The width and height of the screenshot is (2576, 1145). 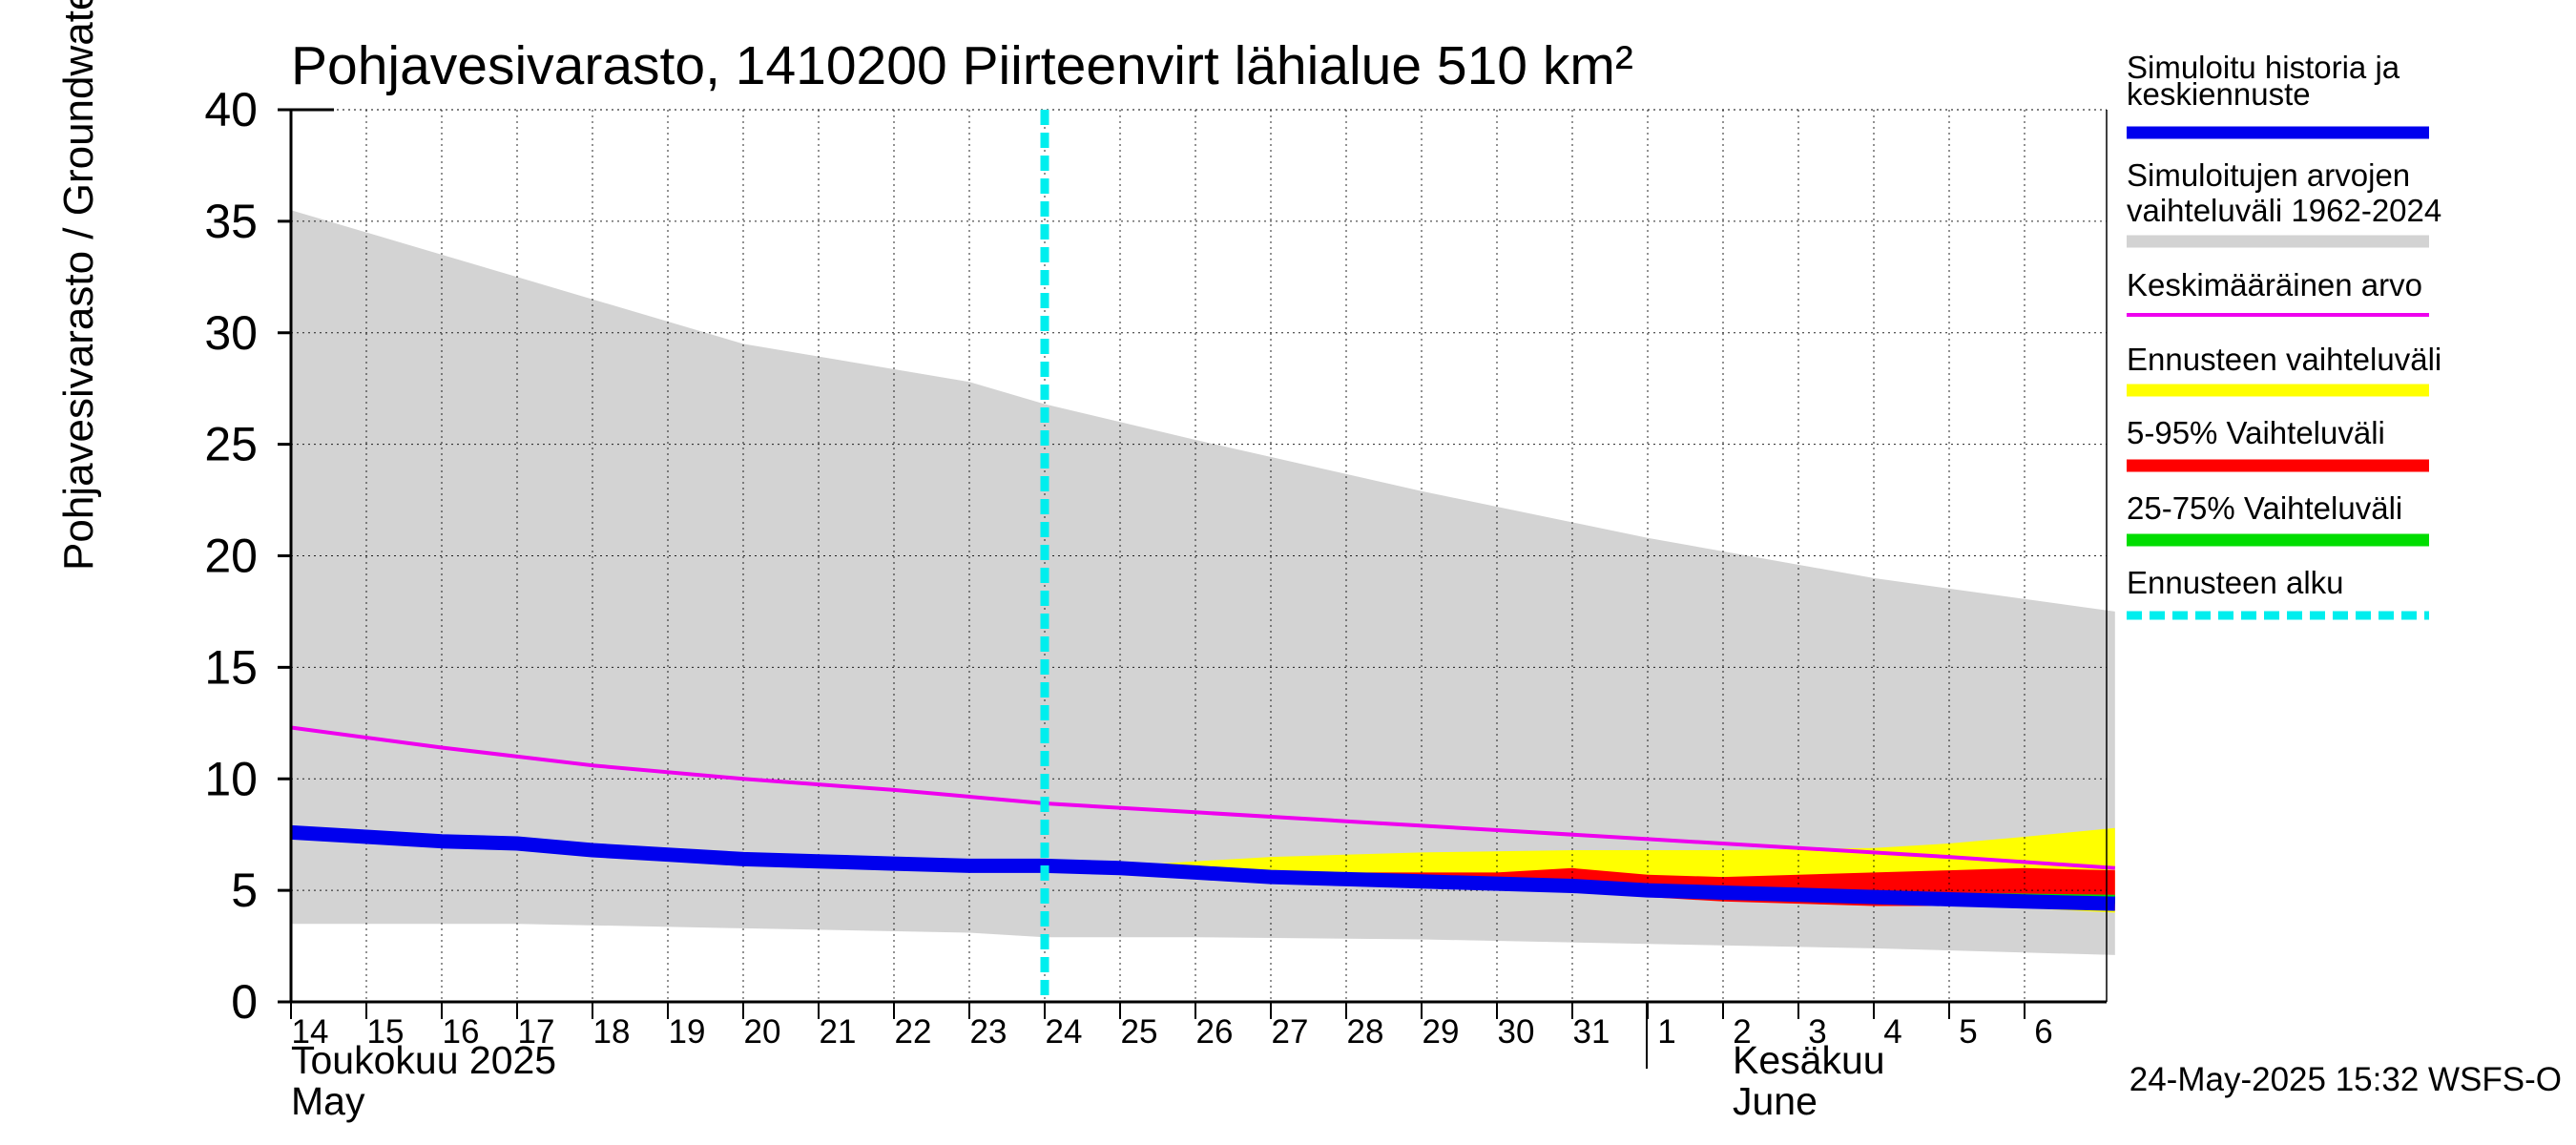 I want to click on legend-label: Ennusteen alku, so click(x=2235, y=583).